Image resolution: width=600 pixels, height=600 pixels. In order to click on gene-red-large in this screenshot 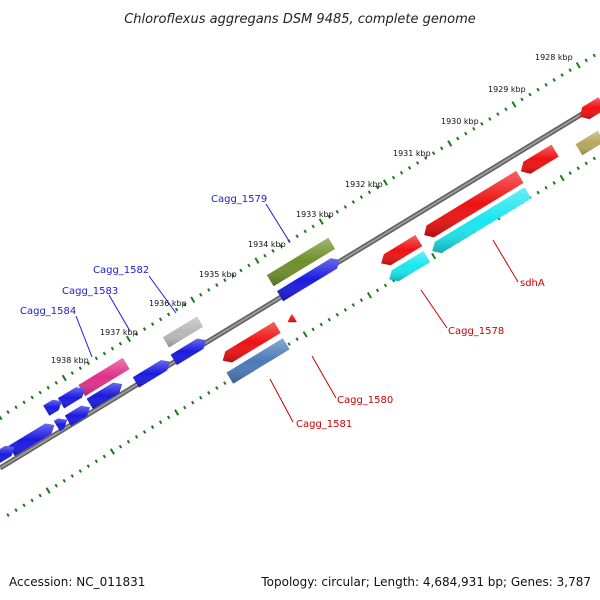, I will do `click(474, 204)`.